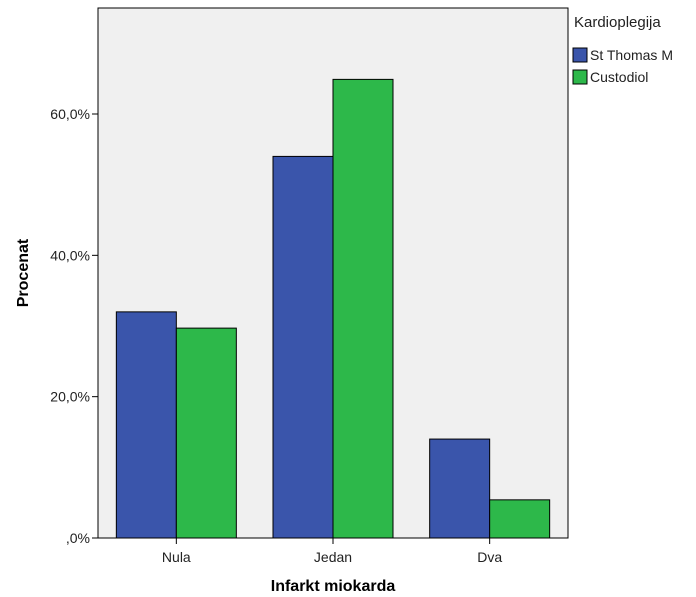 The image size is (696, 597). Describe the element at coordinates (363, 308) in the screenshot. I see `bar-jedan-custodiol` at that location.